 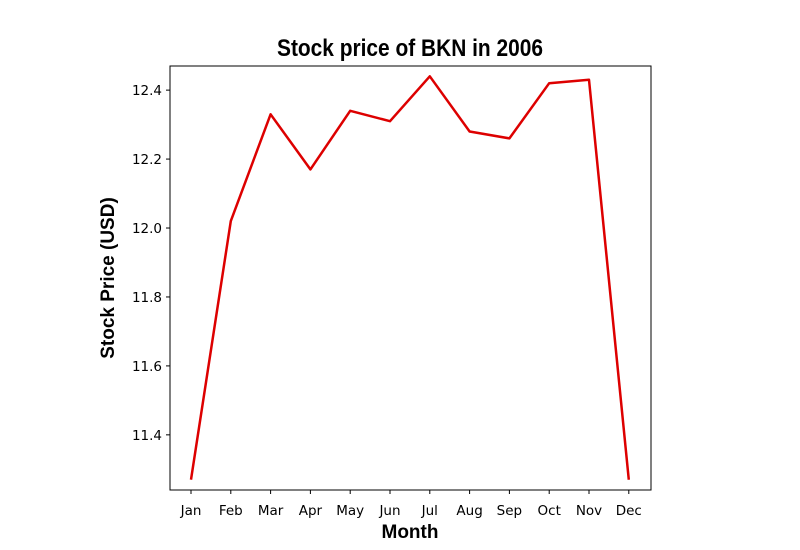 I want to click on x-tick-label: Mar, so click(x=271, y=511).